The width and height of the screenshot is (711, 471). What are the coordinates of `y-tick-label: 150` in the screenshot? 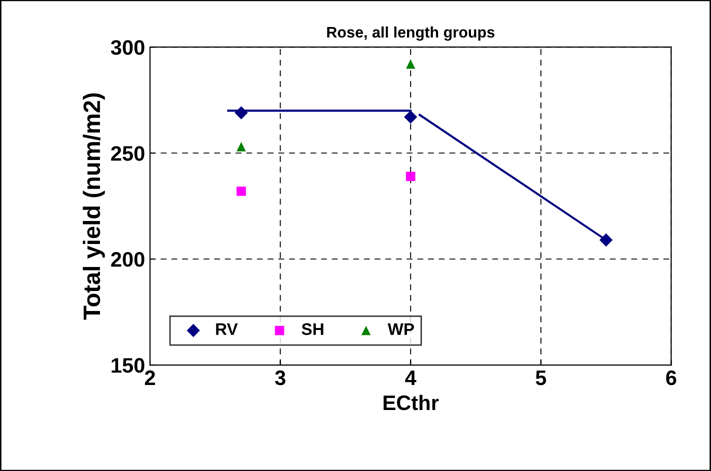 It's located at (128, 365).